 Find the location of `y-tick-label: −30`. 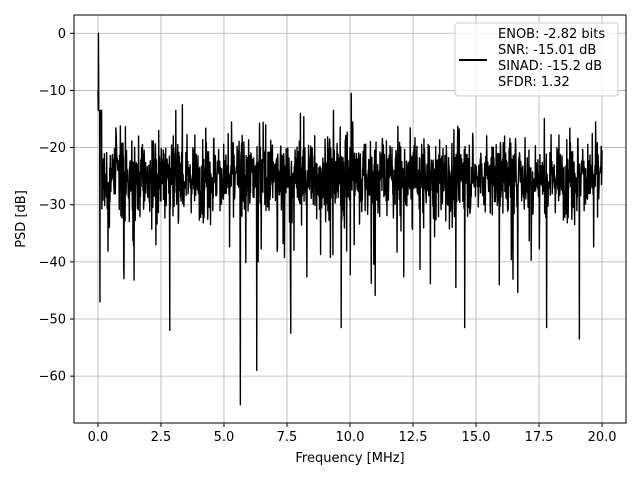

y-tick-label: −30 is located at coordinates (52, 205).